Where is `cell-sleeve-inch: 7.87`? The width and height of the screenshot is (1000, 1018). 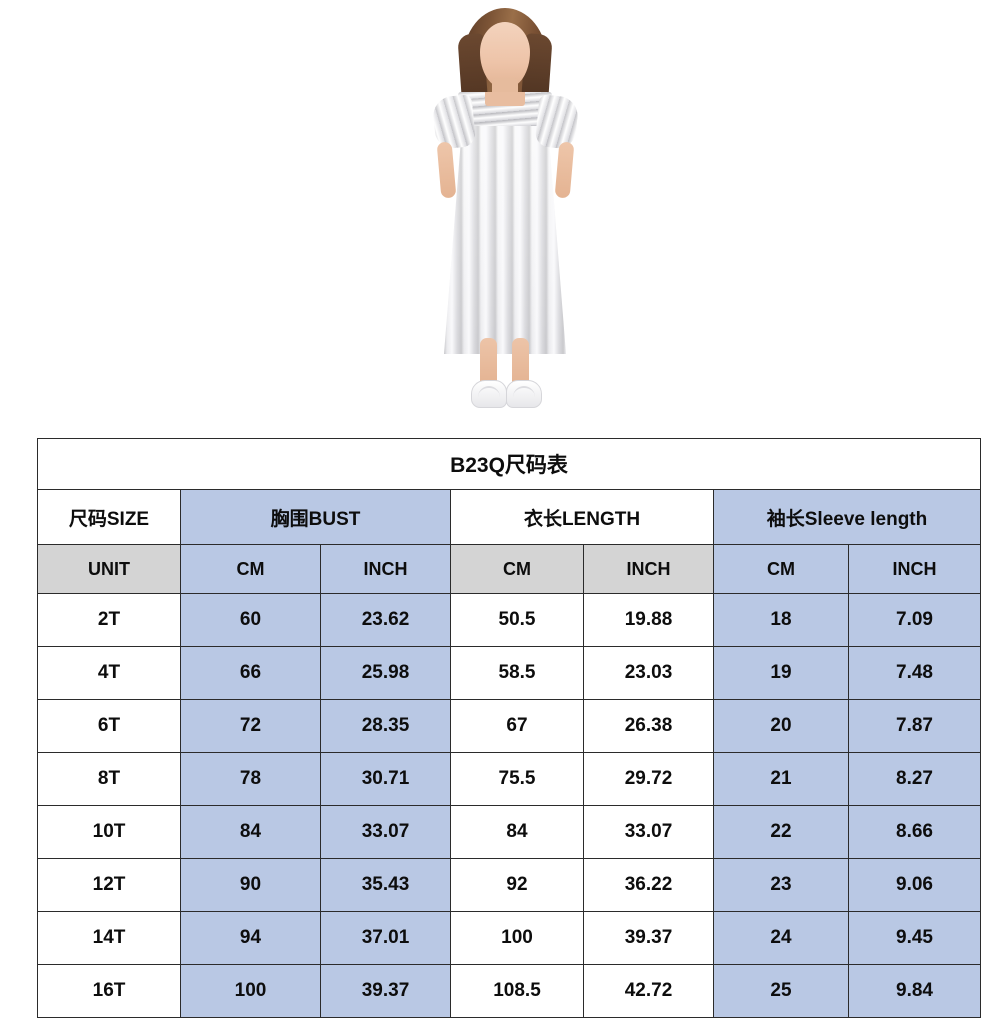 cell-sleeve-inch: 7.87 is located at coordinates (914, 726).